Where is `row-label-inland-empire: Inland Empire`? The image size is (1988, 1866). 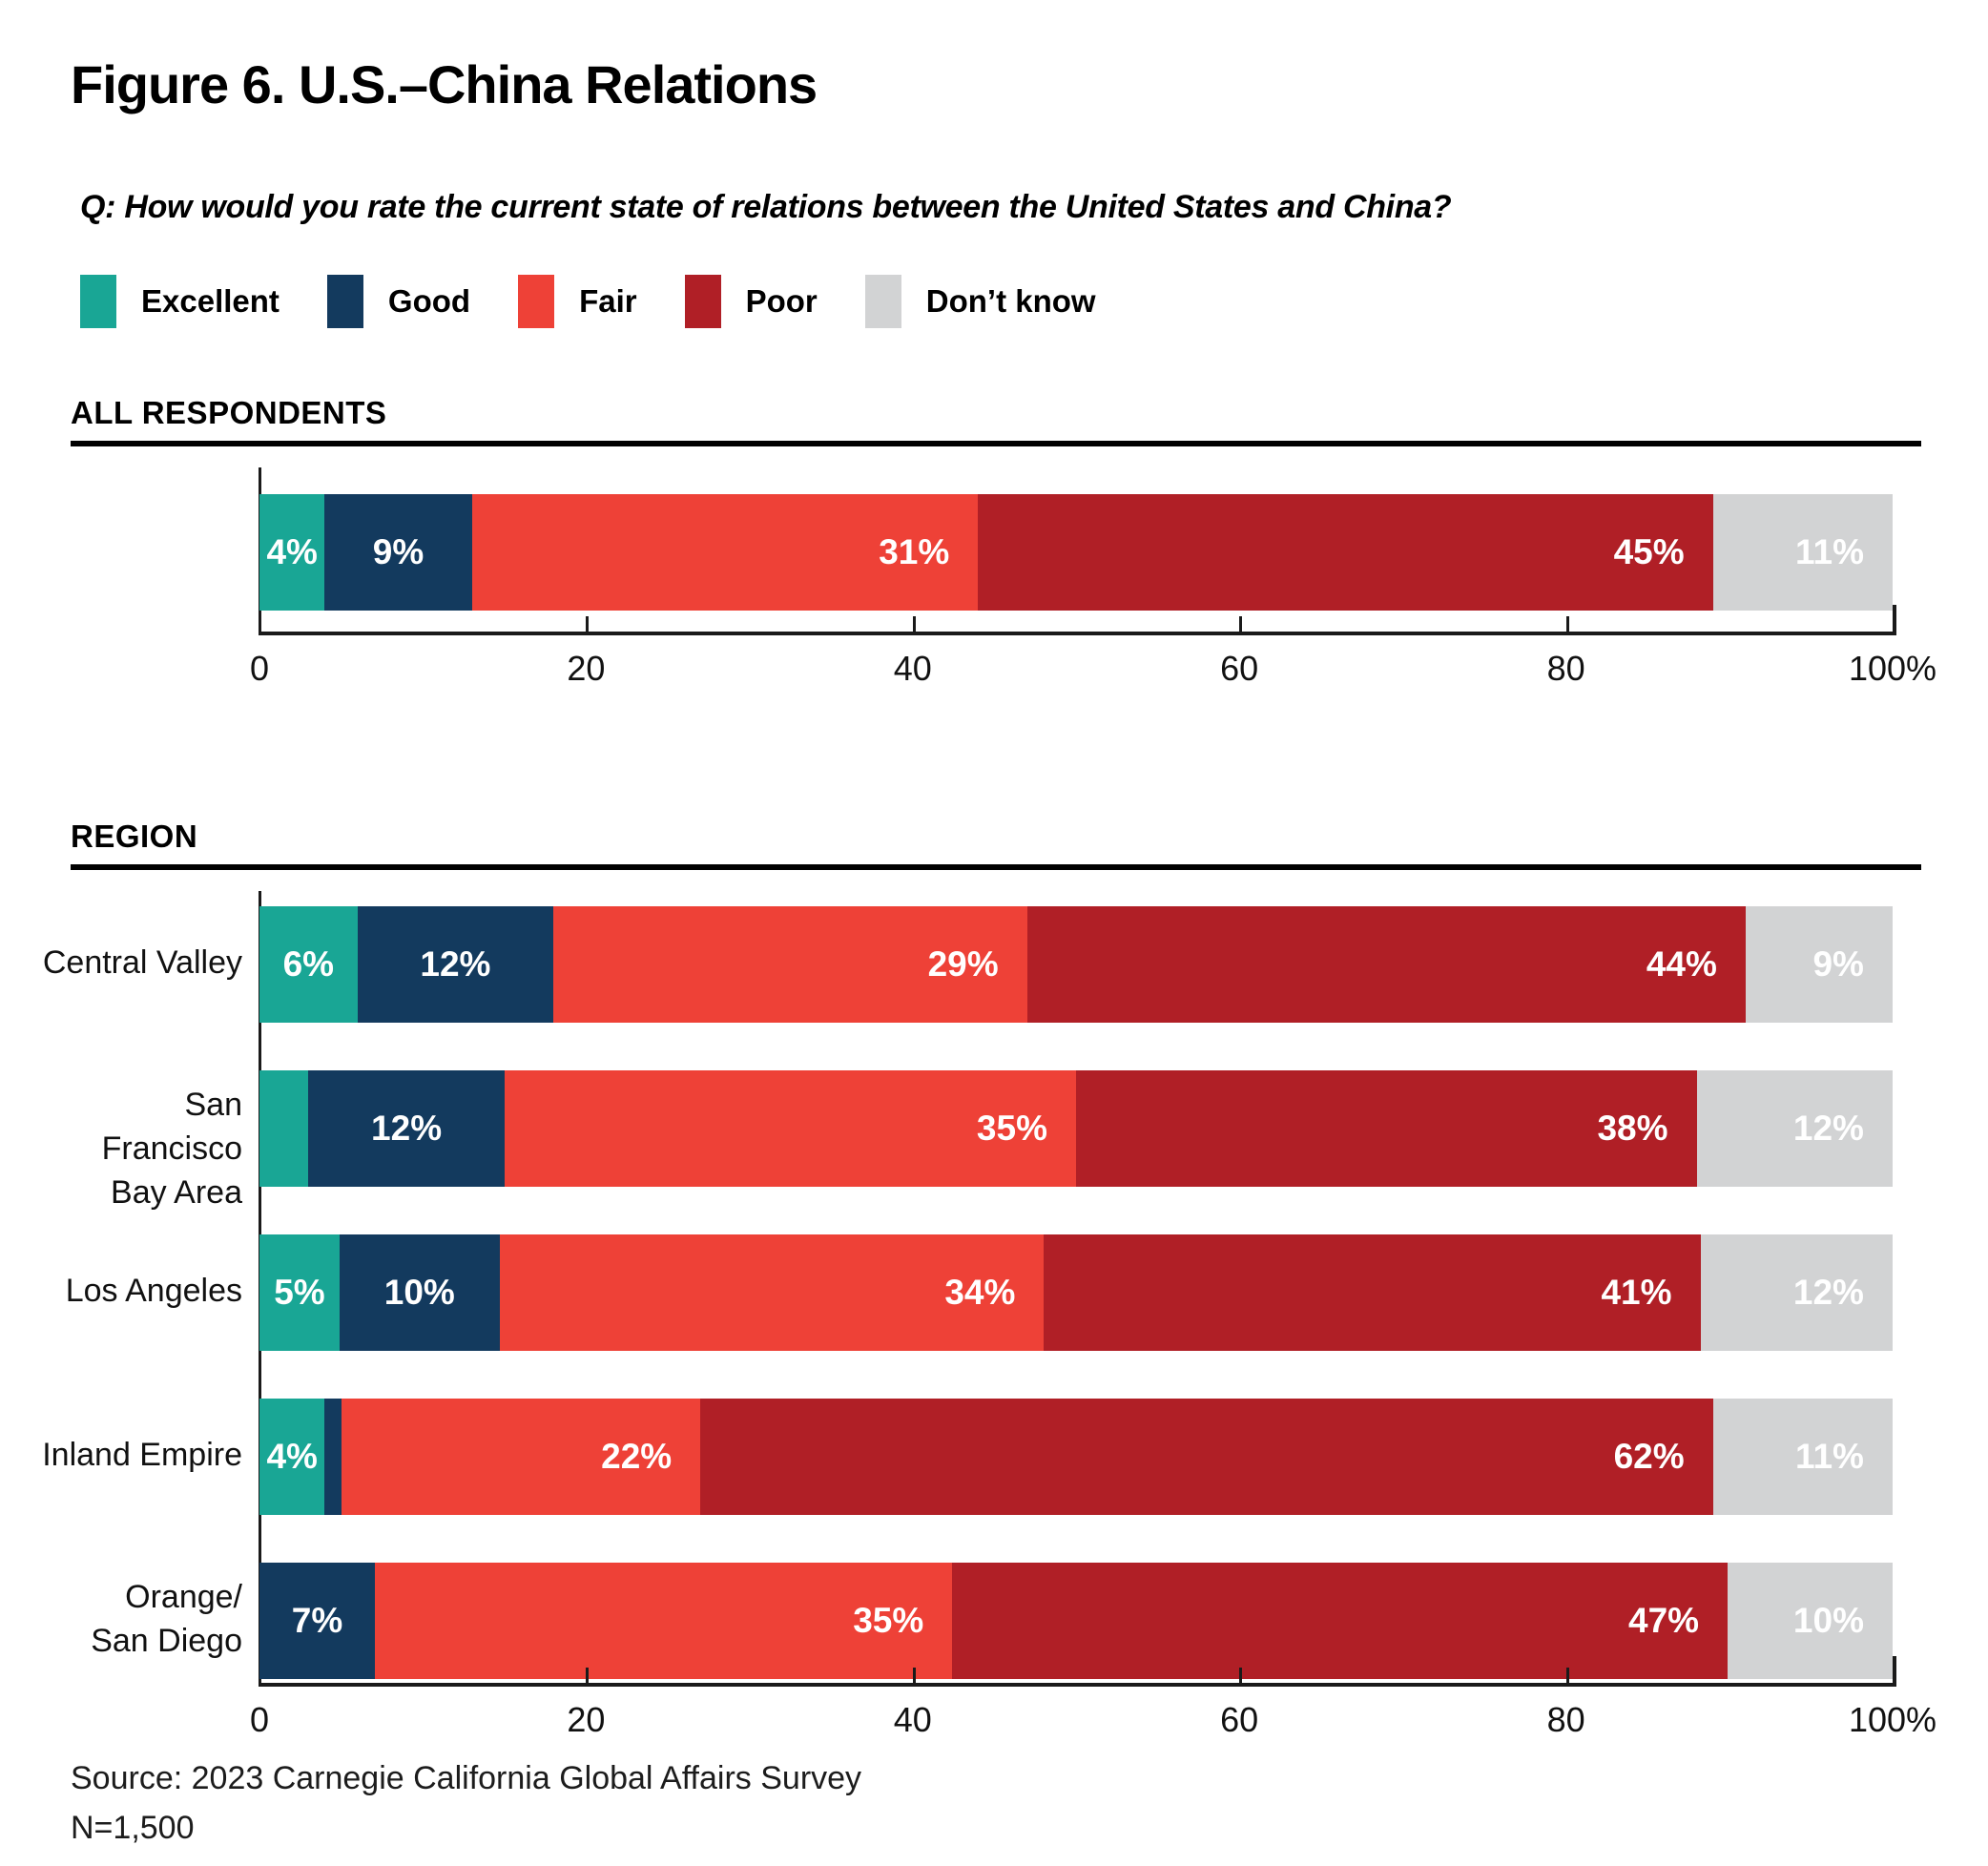 row-label-inland-empire: Inland Empire is located at coordinates (140, 1455).